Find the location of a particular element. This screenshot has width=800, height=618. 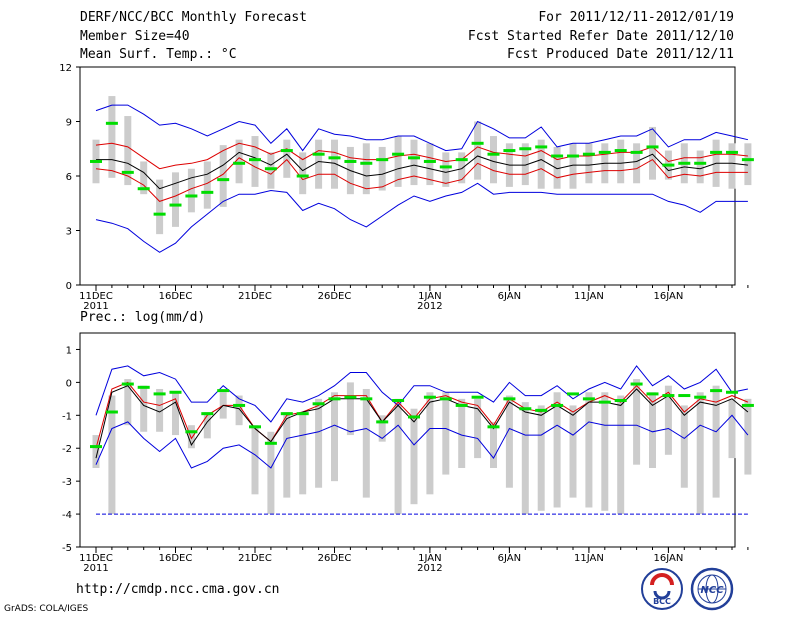

y-tick-label: 3 is located at coordinates (69, 232).